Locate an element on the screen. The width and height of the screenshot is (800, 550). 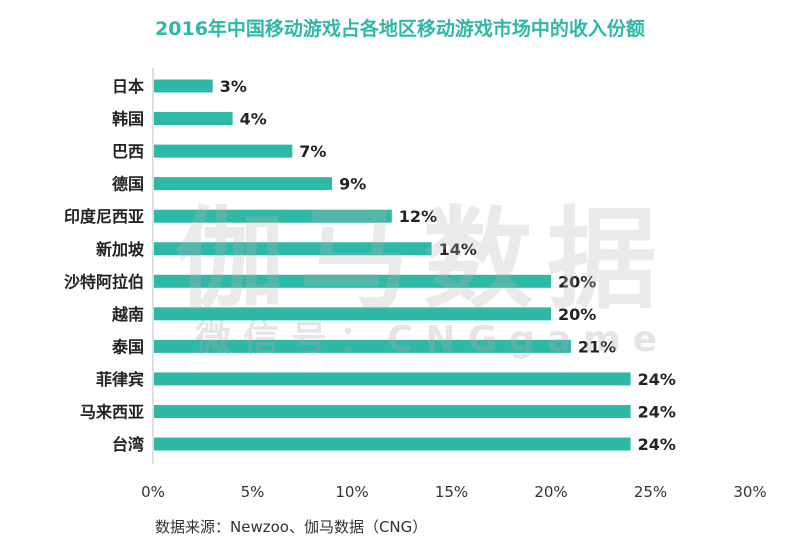
source-note: 数据来源：Newzoo、伽马数据（CNG） is located at coordinates (291, 527).